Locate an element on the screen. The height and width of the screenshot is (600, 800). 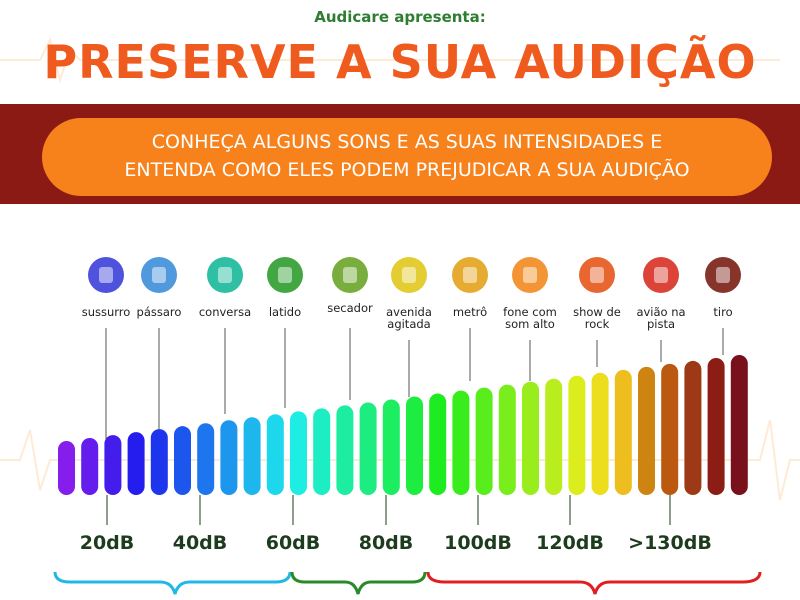
sound-label: avenida is located at coordinates (409, 312).